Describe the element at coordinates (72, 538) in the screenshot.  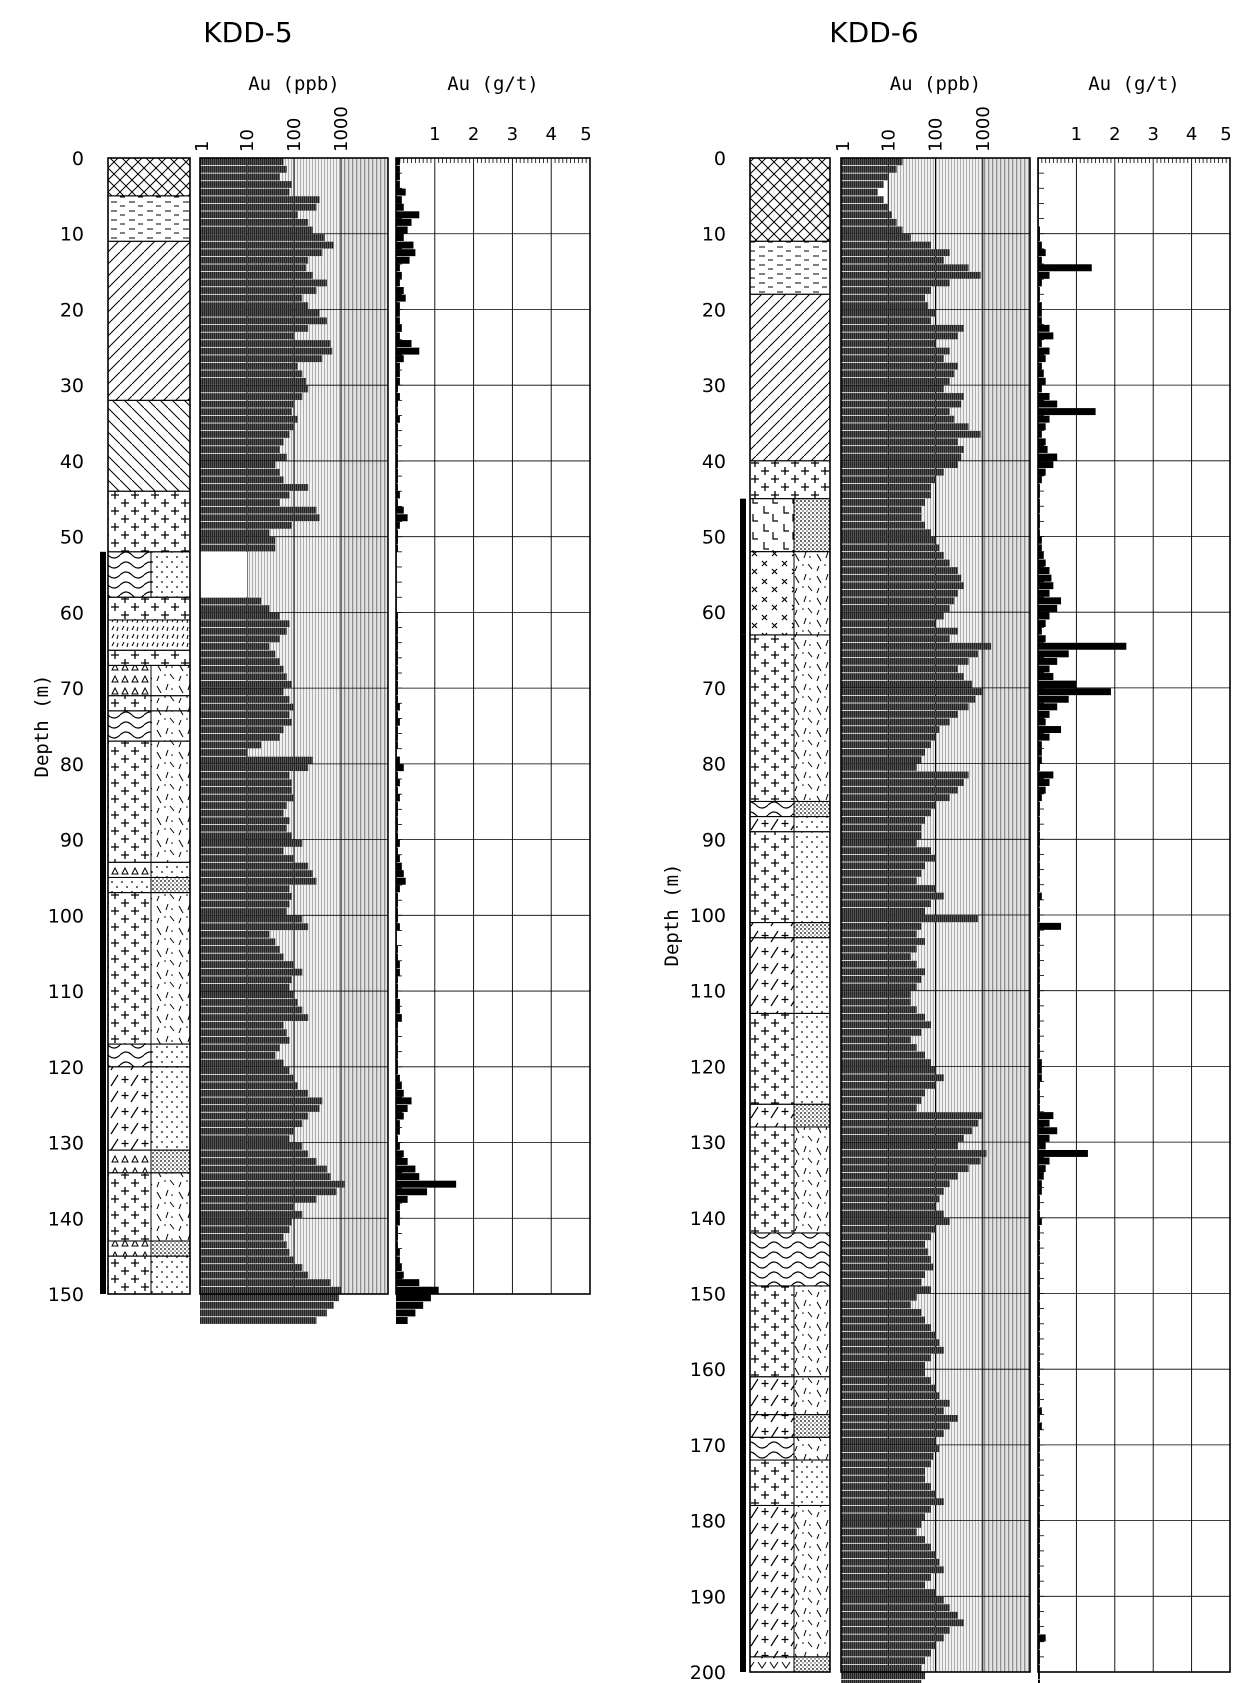
I see `depth-tick-label: 50` at that location.